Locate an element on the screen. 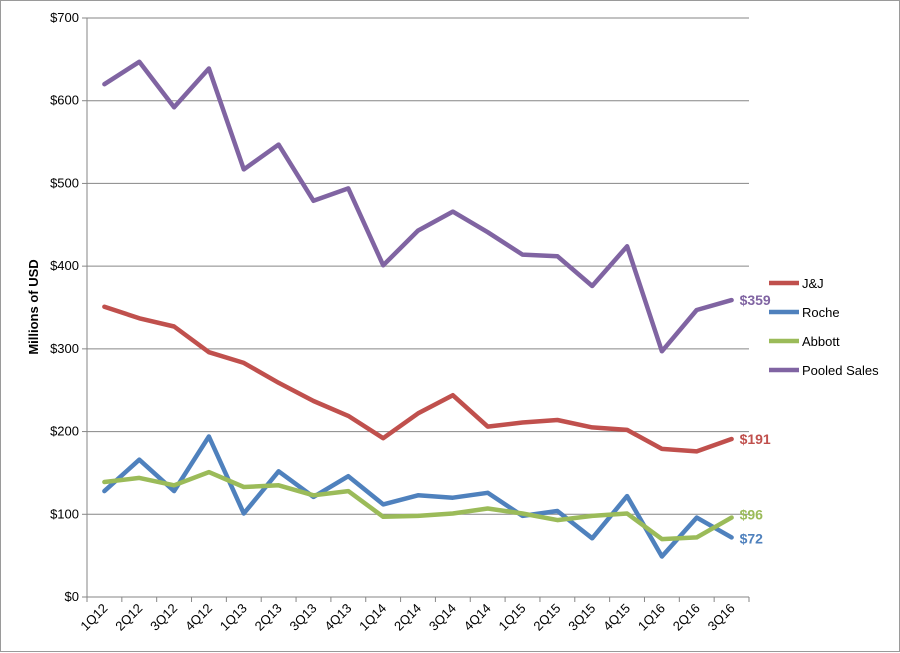  x-tick-label: 3Q14 is located at coordinates (442, 617).